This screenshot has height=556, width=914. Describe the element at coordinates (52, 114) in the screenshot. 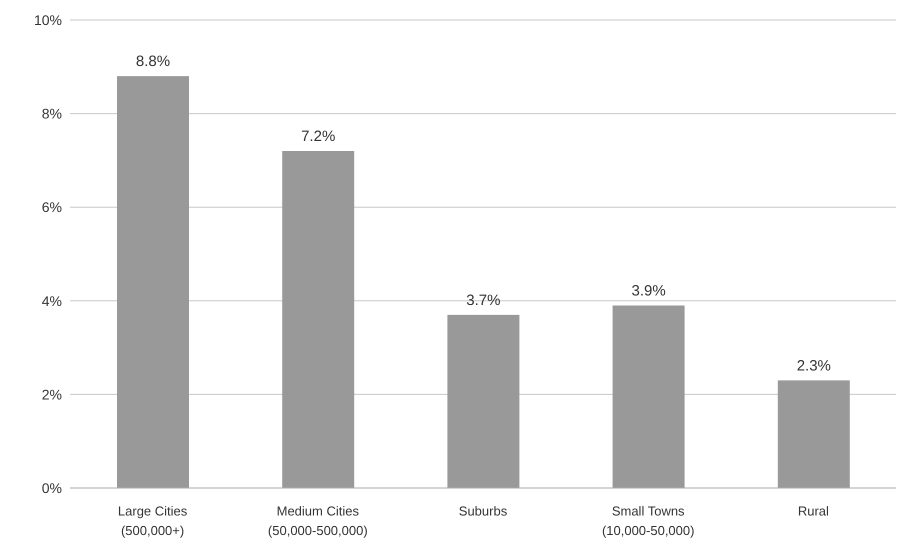

I see `y-tick-label: 8%` at that location.